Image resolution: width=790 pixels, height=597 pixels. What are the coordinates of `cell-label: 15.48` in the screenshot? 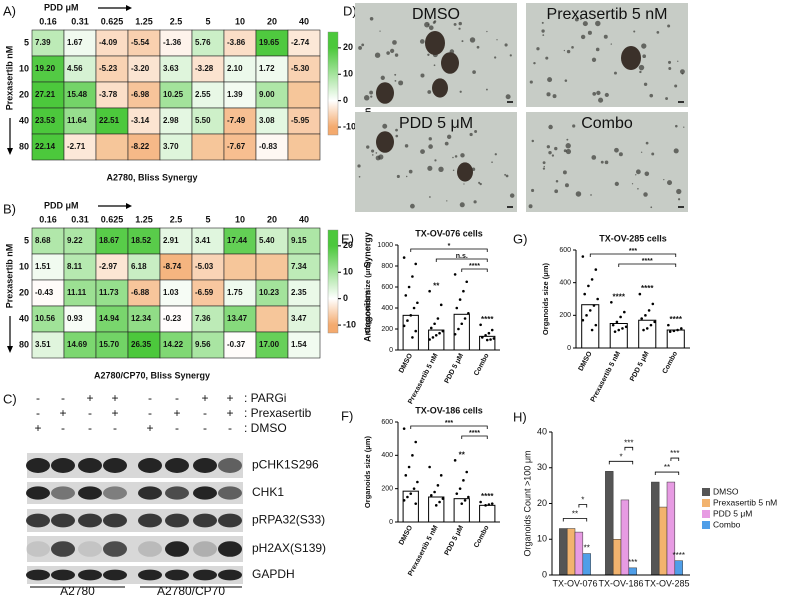 It's located at (77, 94).